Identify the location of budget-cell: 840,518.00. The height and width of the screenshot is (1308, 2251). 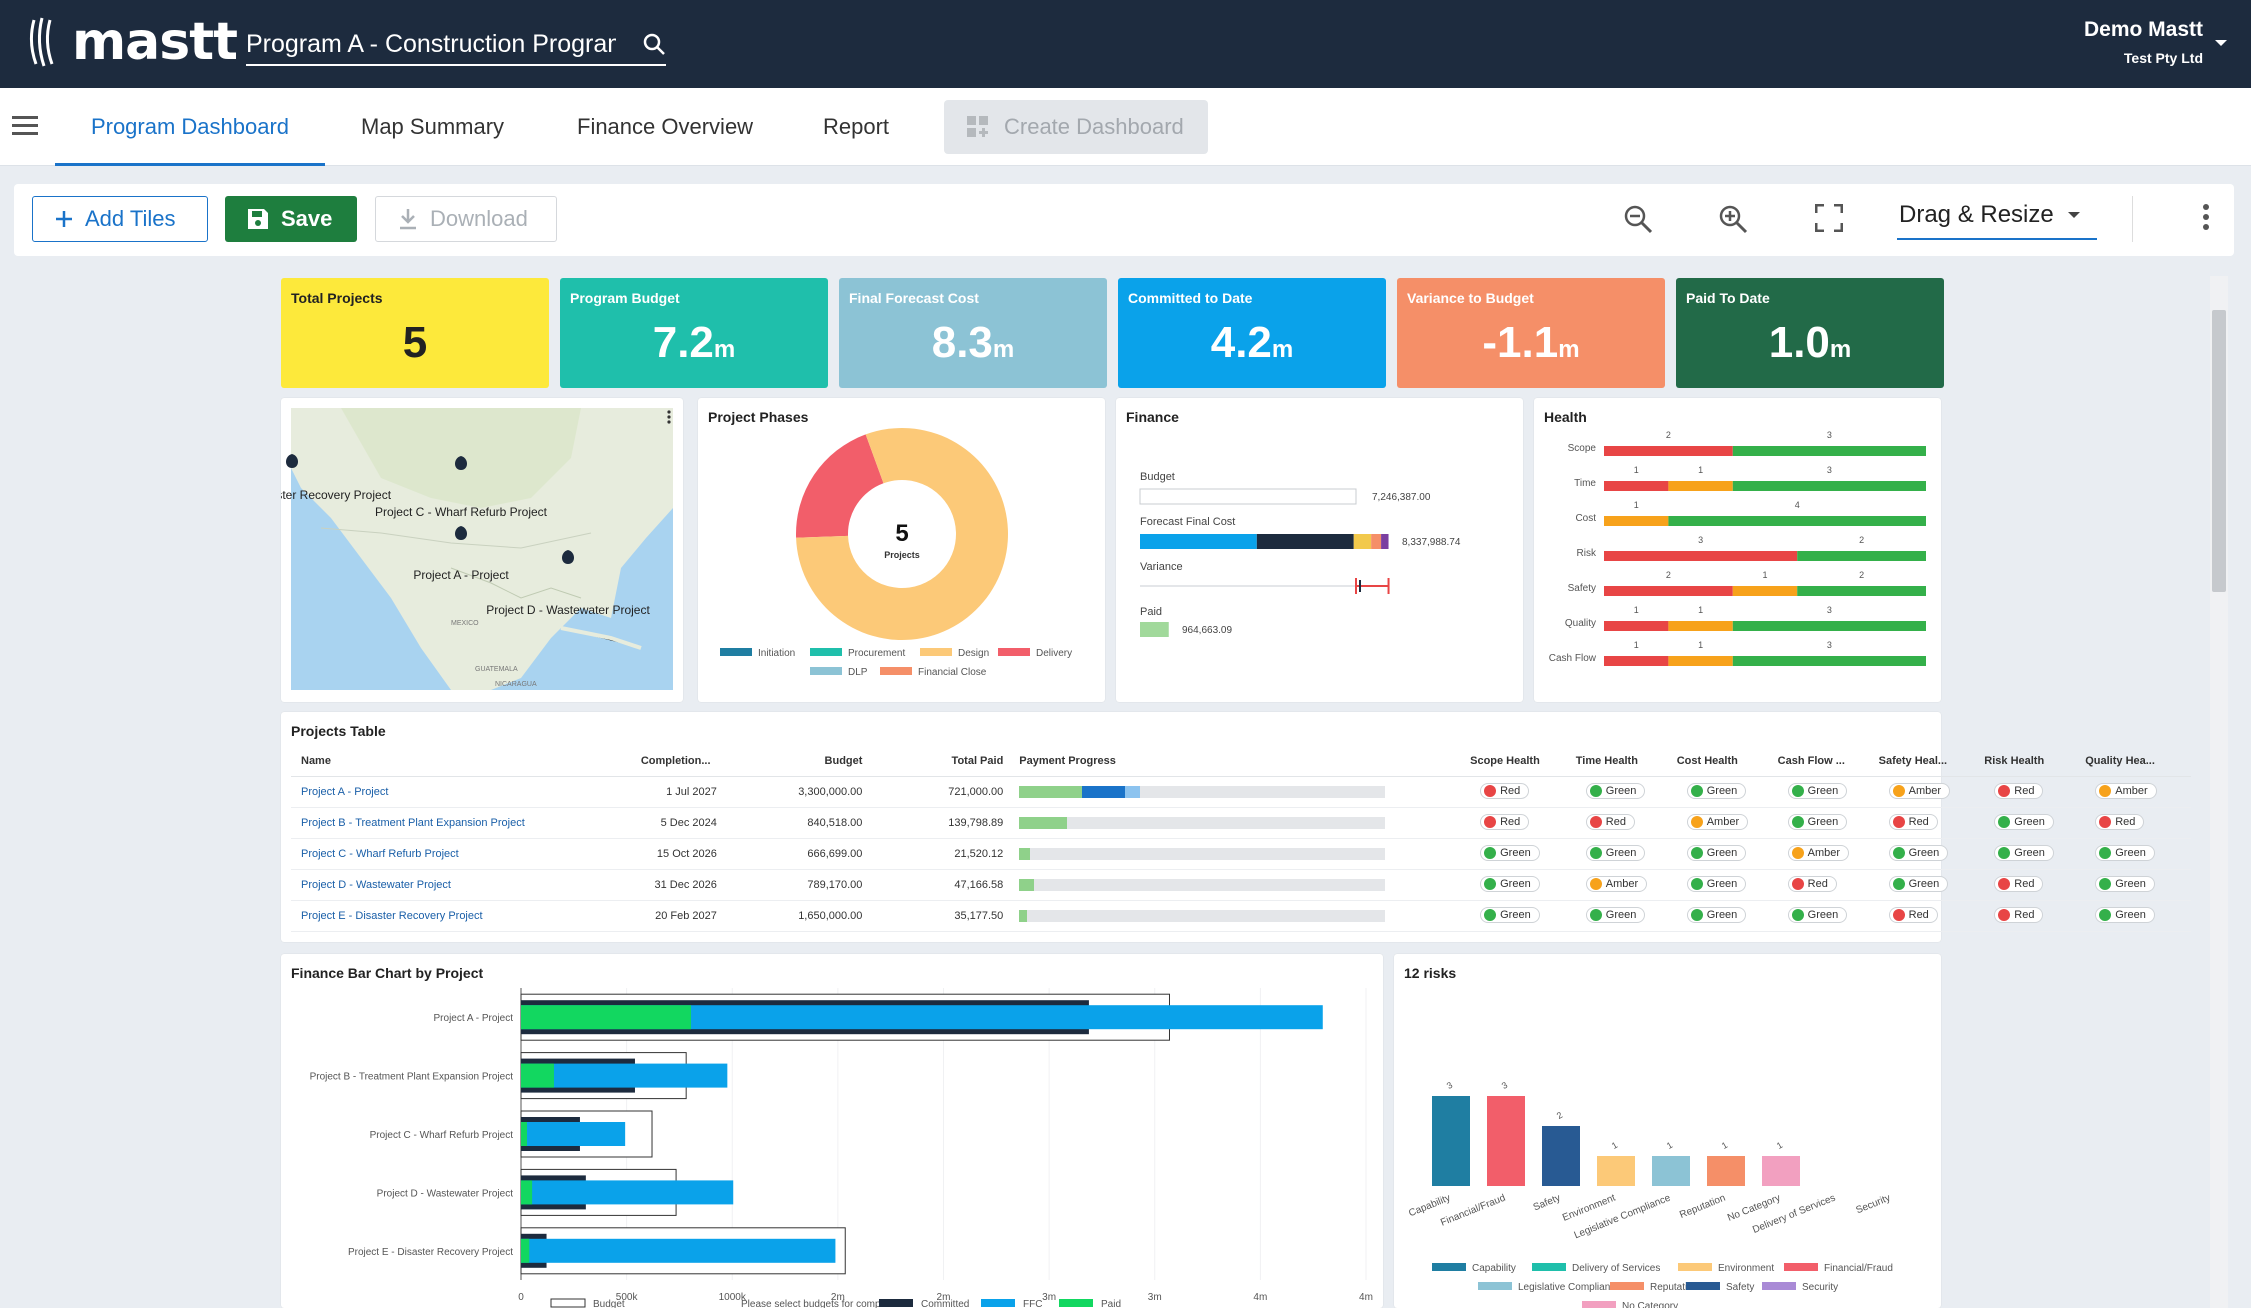
(805, 823).